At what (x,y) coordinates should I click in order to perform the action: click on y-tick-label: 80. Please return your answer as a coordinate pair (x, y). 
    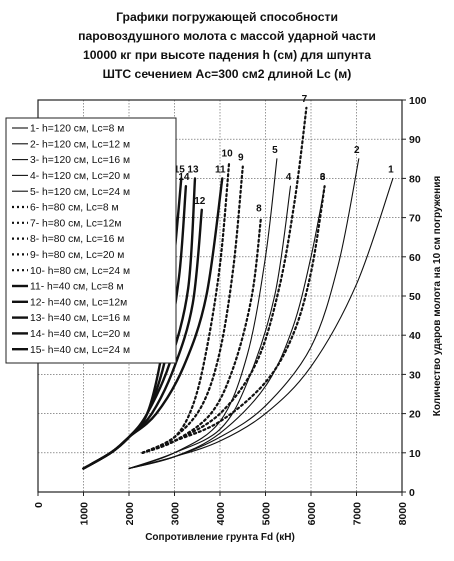
    Looking at the image, I should click on (415, 179).